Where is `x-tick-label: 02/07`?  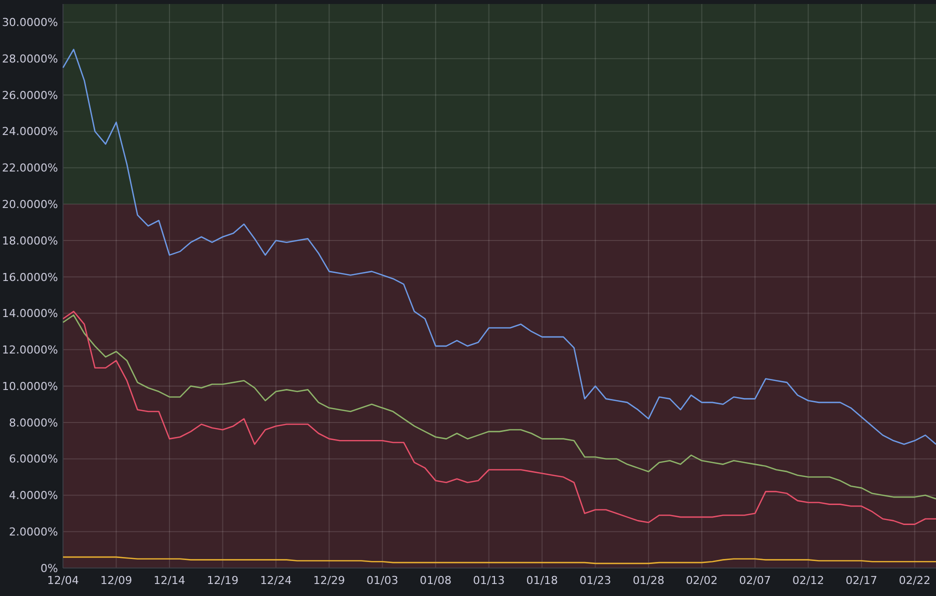
x-tick-label: 02/07 is located at coordinates (755, 580).